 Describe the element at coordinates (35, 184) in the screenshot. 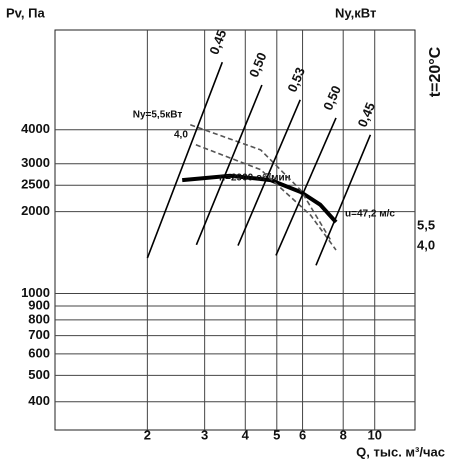

I see `y-tick-label: 2500` at that location.